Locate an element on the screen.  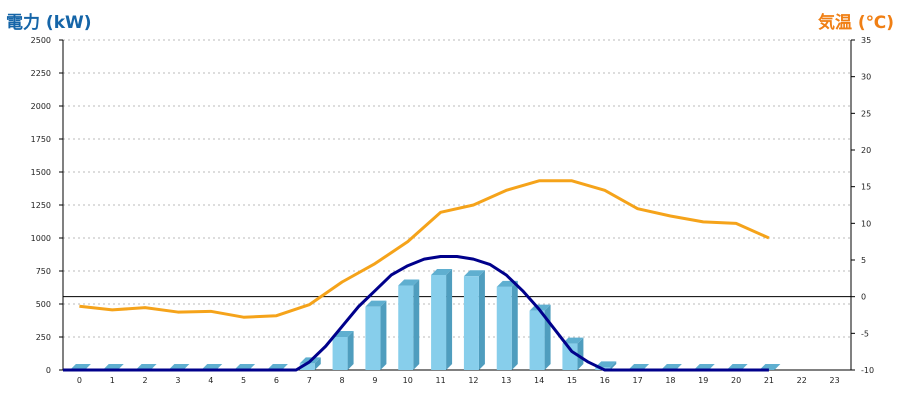
x-tick-label: 1 is located at coordinates (112, 380).